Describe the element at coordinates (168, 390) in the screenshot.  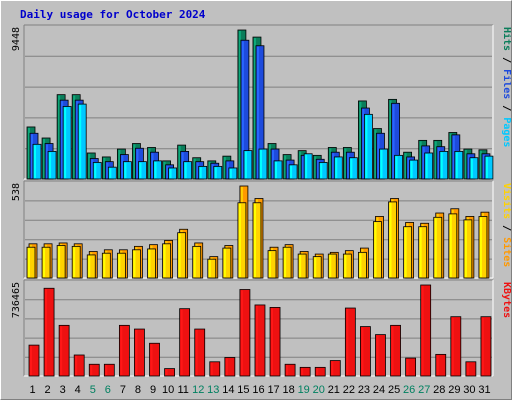
I see `day-label-10: 10` at that location.